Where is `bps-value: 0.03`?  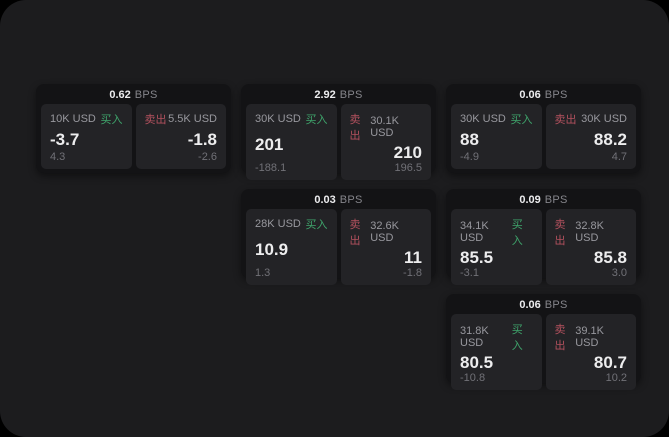
bps-value: 0.03 is located at coordinates (325, 200).